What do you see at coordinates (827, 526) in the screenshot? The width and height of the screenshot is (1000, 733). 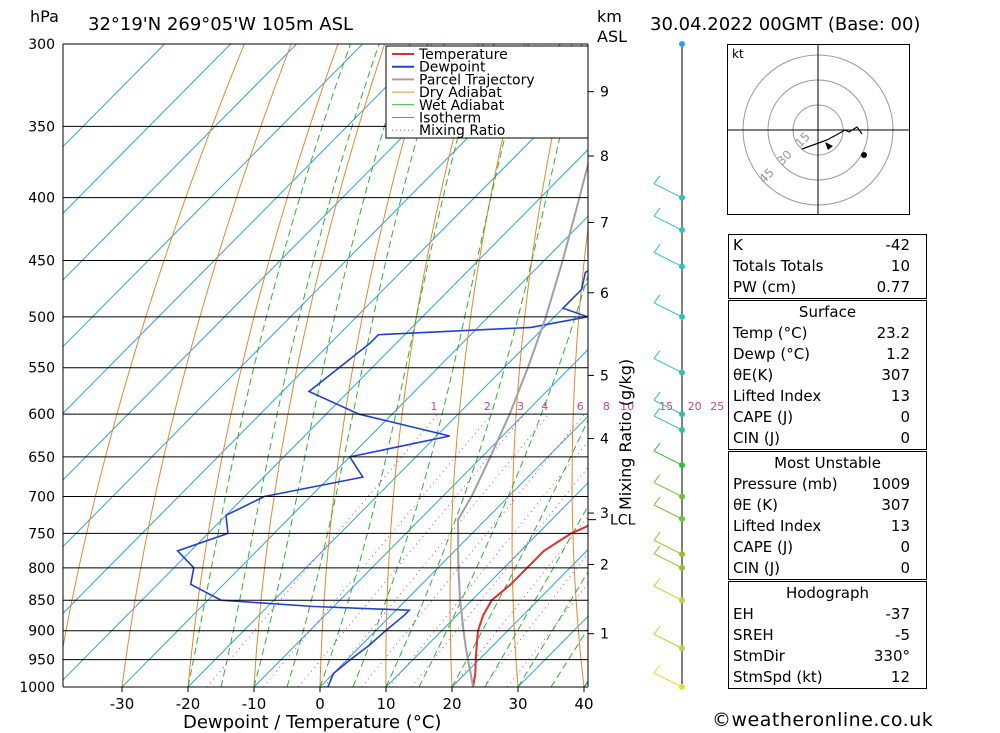 I see `unstable-index-row: Lifted Index 13` at bounding box center [827, 526].